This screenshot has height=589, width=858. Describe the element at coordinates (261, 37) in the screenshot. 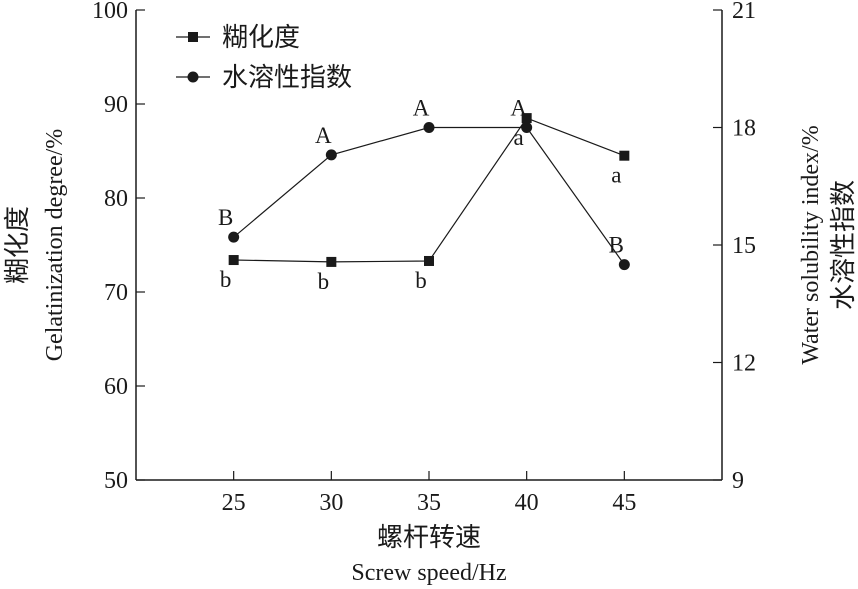

I see `legend-label-gelatinization: 糊化度` at that location.